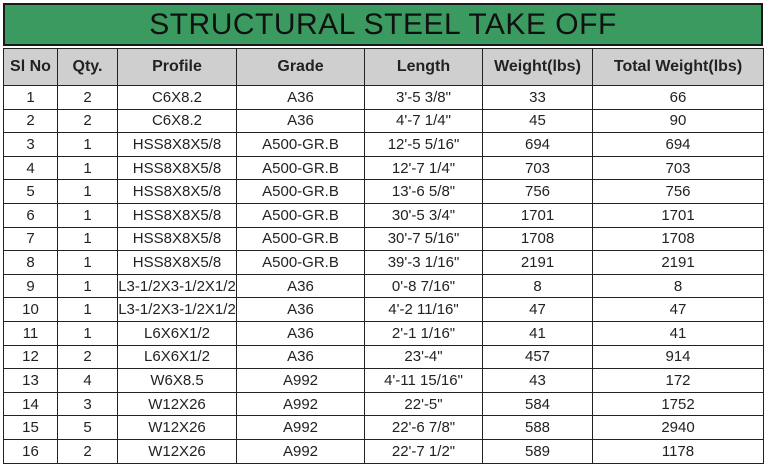 The height and width of the screenshot is (476, 768). I want to click on column-header-total-weight: Total Weight(lbs), so click(678, 67).